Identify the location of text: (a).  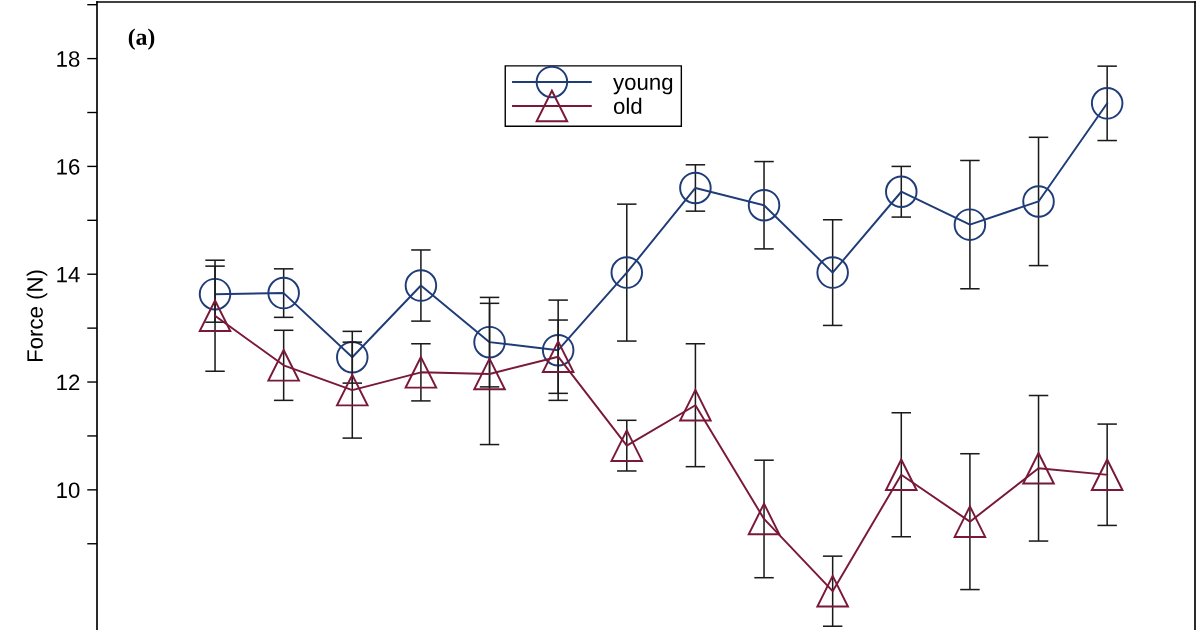
(141, 39).